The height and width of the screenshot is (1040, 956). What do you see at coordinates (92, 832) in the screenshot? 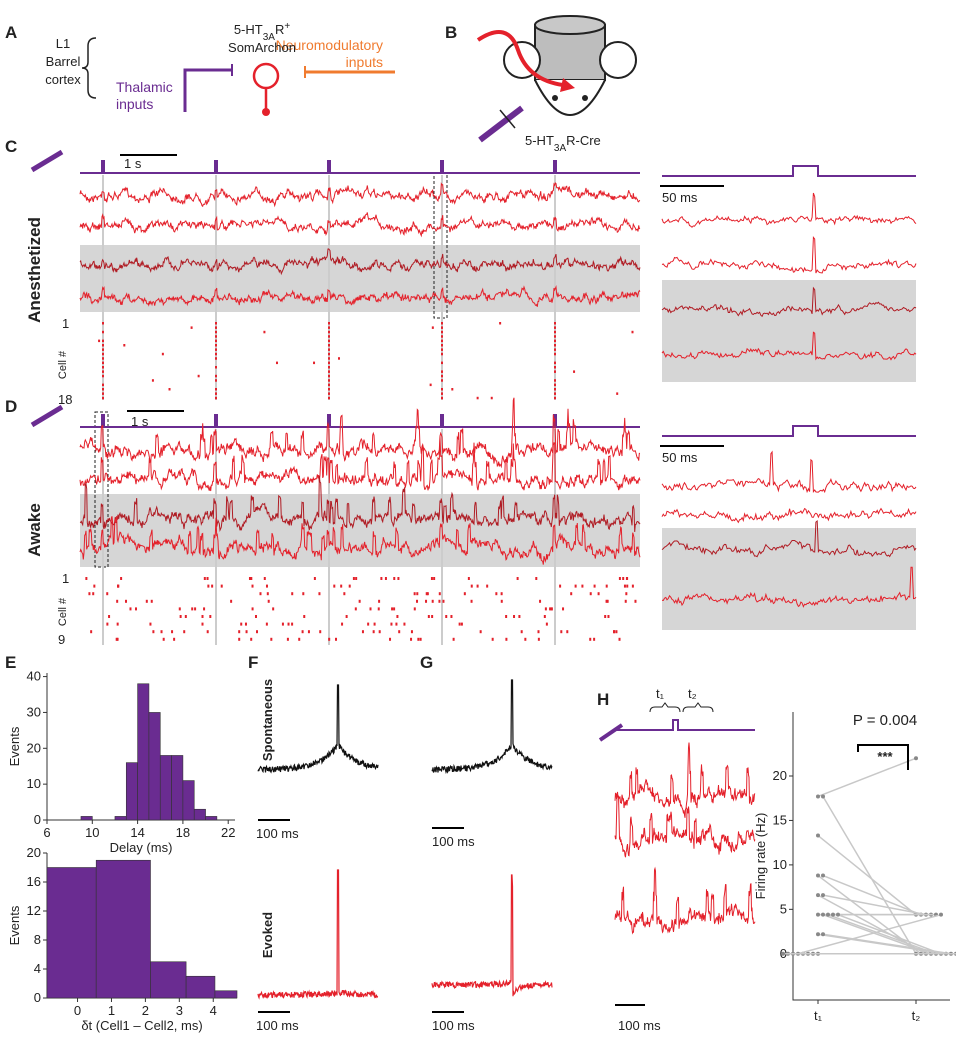
I see `x-tick-label: 10` at bounding box center [92, 832].